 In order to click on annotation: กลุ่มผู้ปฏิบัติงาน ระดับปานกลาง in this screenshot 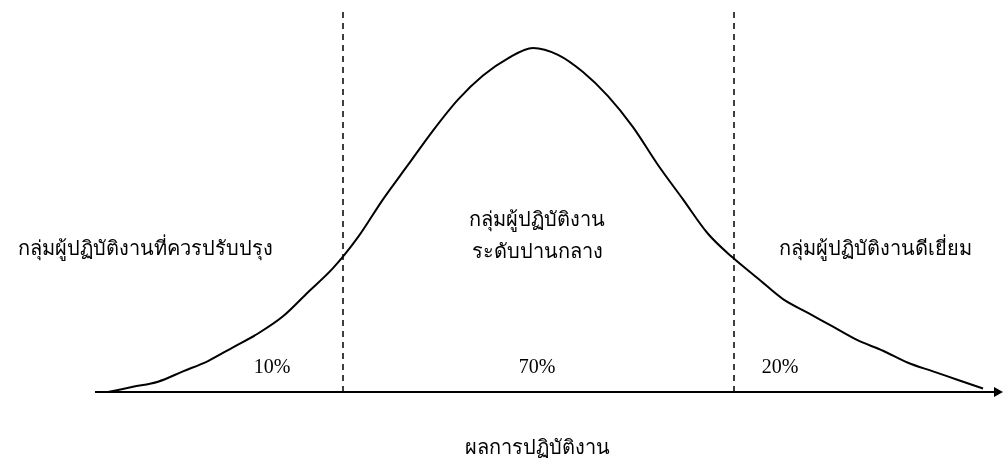, I will do `click(537, 234)`.